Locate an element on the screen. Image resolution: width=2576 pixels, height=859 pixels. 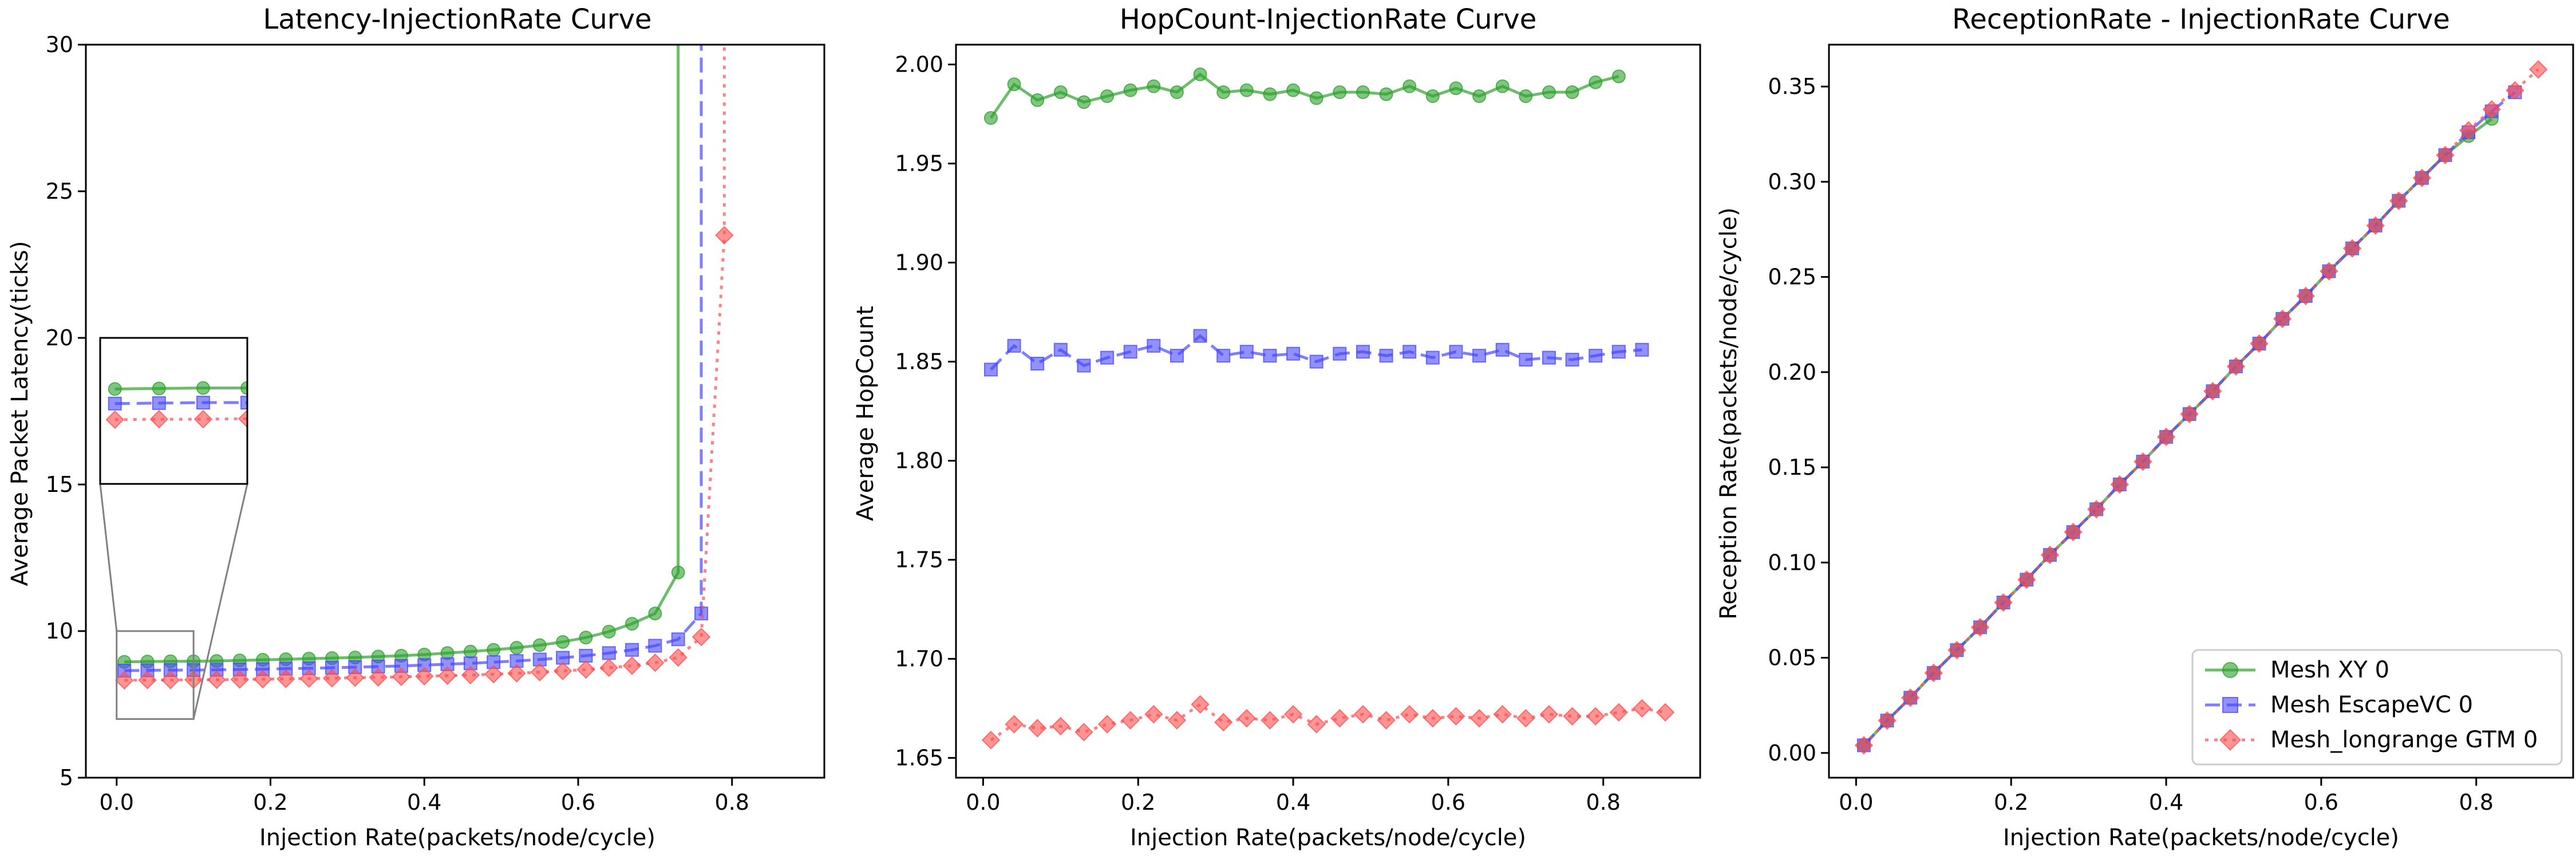
hopcount-x-axis-label: Injection Rate(packets/node/cycle) is located at coordinates (1328, 838).